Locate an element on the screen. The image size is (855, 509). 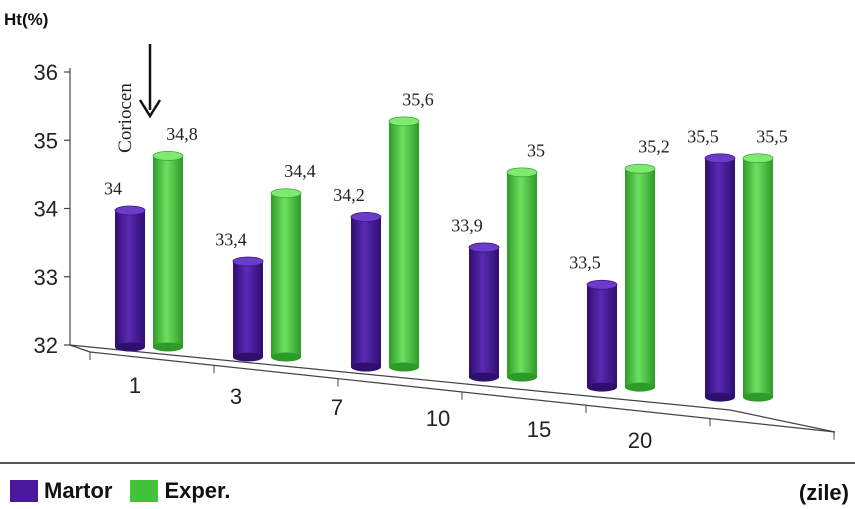
y-tick-label: 35 is located at coordinates (46, 140).